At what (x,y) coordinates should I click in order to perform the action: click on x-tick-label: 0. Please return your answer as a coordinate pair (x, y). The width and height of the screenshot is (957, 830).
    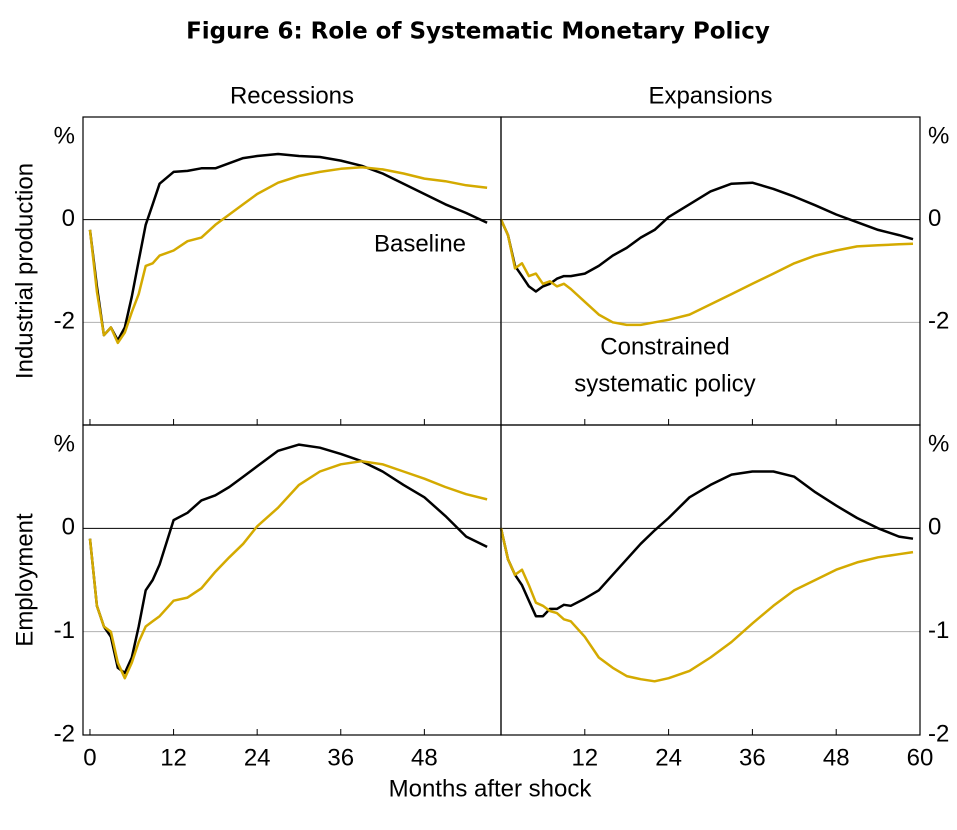
    Looking at the image, I should click on (89, 757).